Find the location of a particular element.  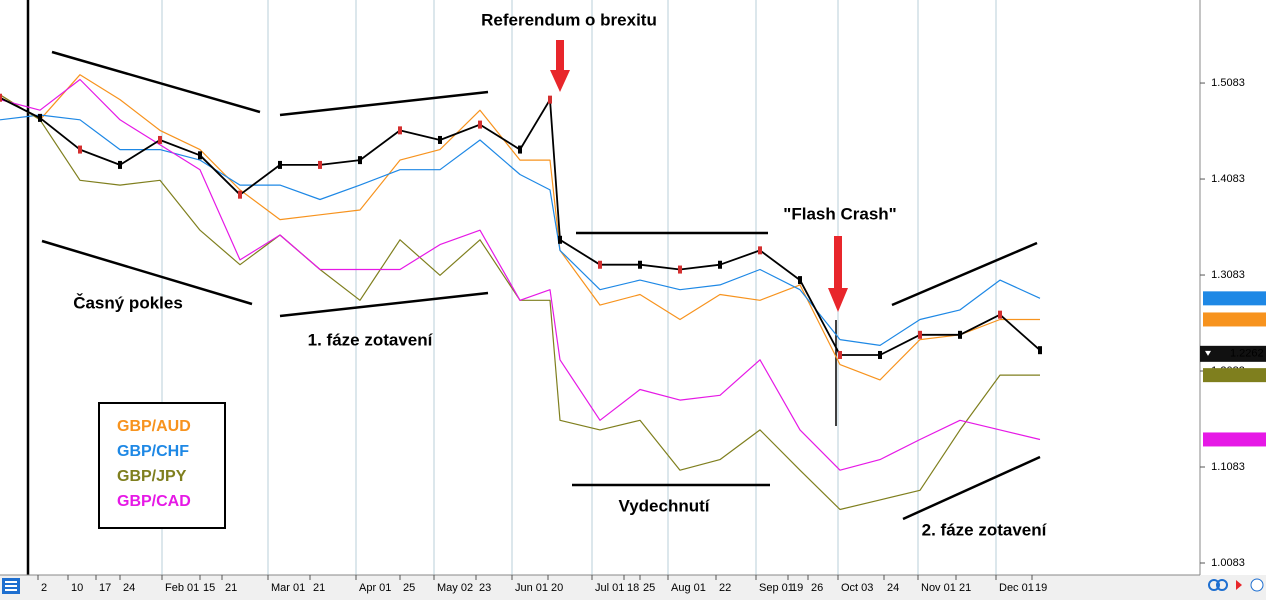

y-tick-label: 1.0083 is located at coordinates (1228, 563).